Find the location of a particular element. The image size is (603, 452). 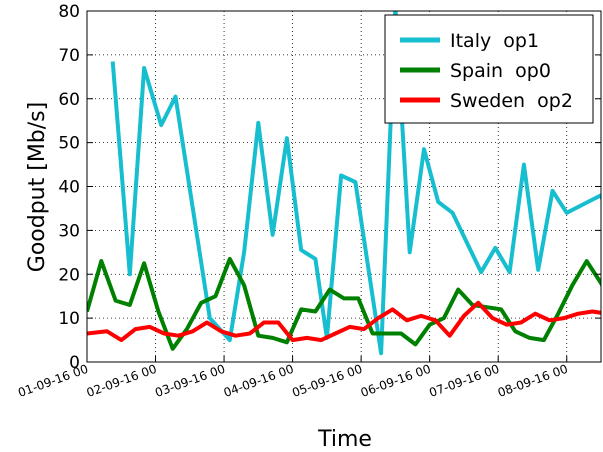

x-axis-title: Time is located at coordinates (344, 439).